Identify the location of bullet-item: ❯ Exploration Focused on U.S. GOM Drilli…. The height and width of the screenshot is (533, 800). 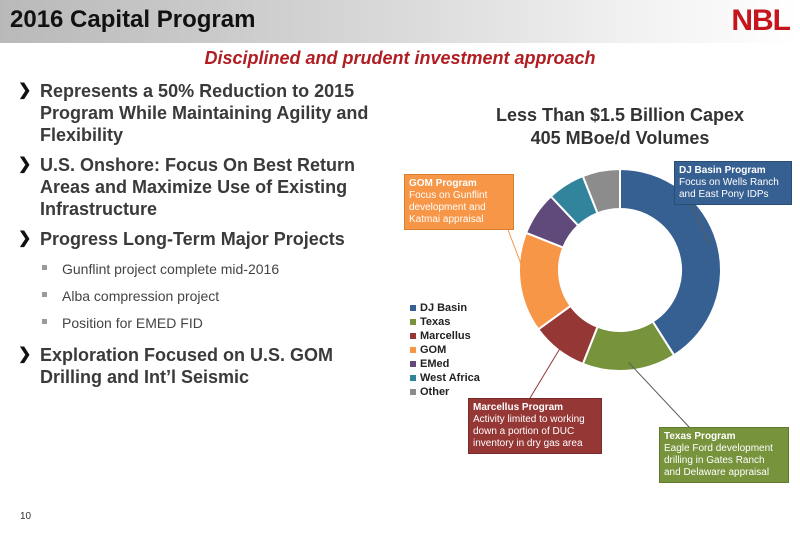
(208, 366).